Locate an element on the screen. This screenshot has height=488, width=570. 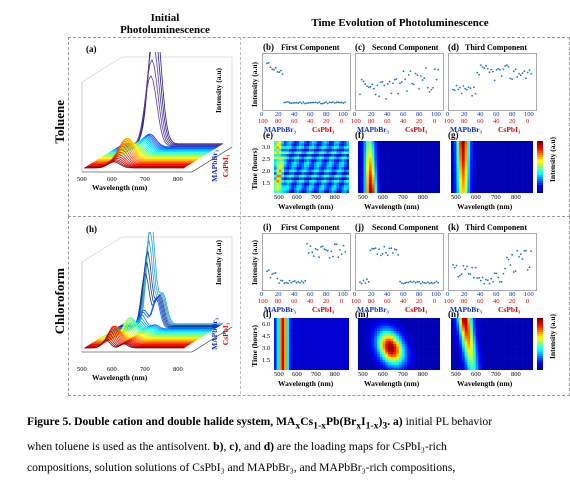
wl-tick-h-600: 600 is located at coordinates (112, 369).